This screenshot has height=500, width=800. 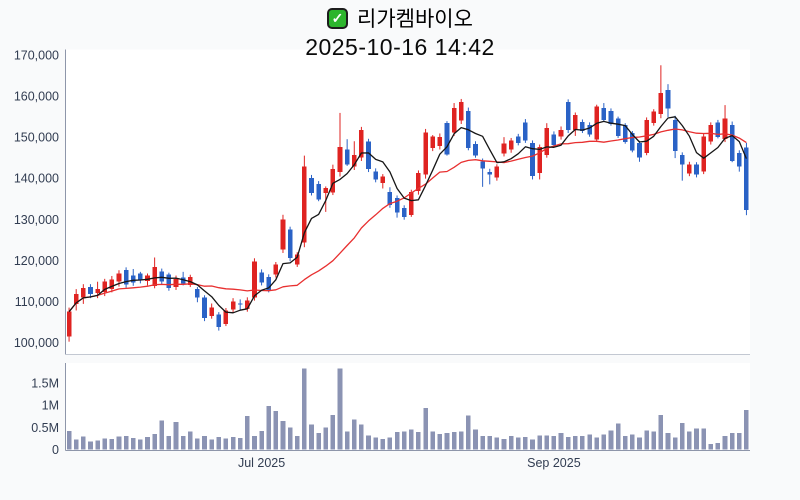 I want to click on volume-tick-label: 0.5M, so click(x=45, y=428).